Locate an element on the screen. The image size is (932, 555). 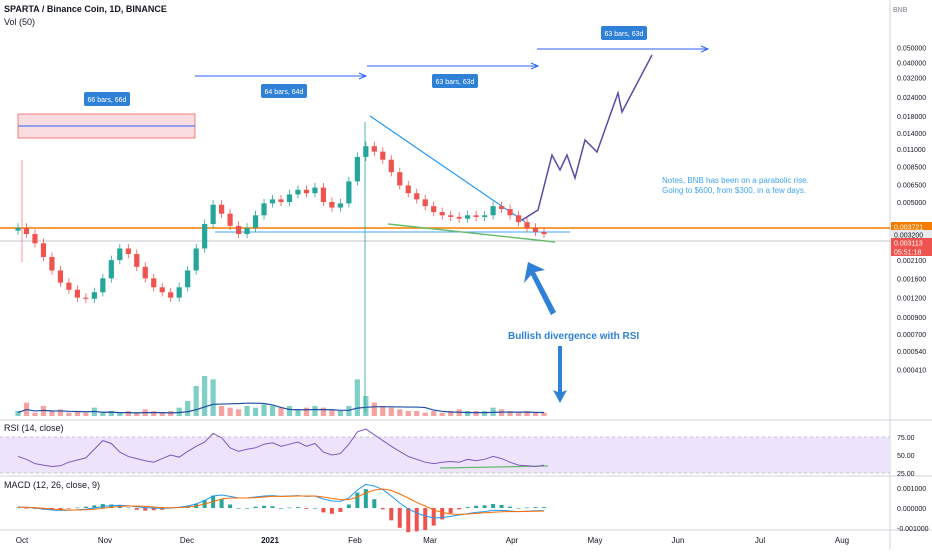
price-label-bg is located at coordinates (911, 234).